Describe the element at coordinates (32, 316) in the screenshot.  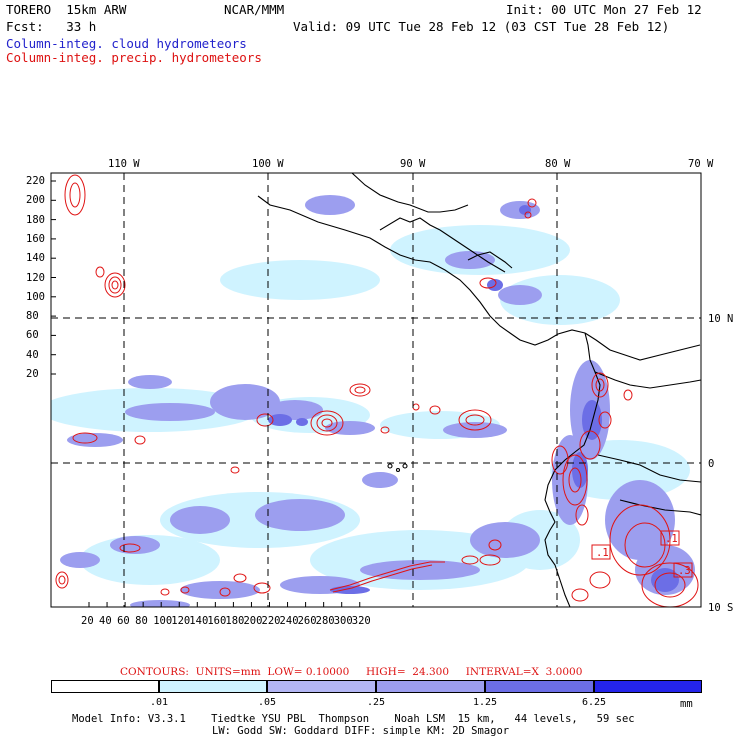
I see `y-grid-label: 80` at that location.